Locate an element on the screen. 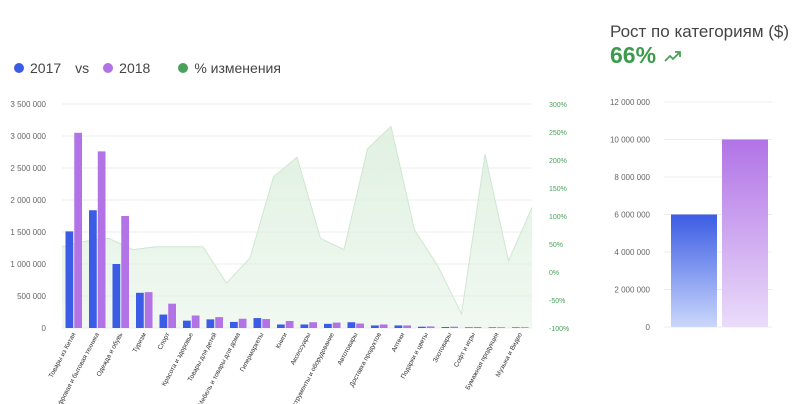 The width and height of the screenshot is (800, 404). x-tick-label: Инструменты и оборудование is located at coordinates (311, 367).